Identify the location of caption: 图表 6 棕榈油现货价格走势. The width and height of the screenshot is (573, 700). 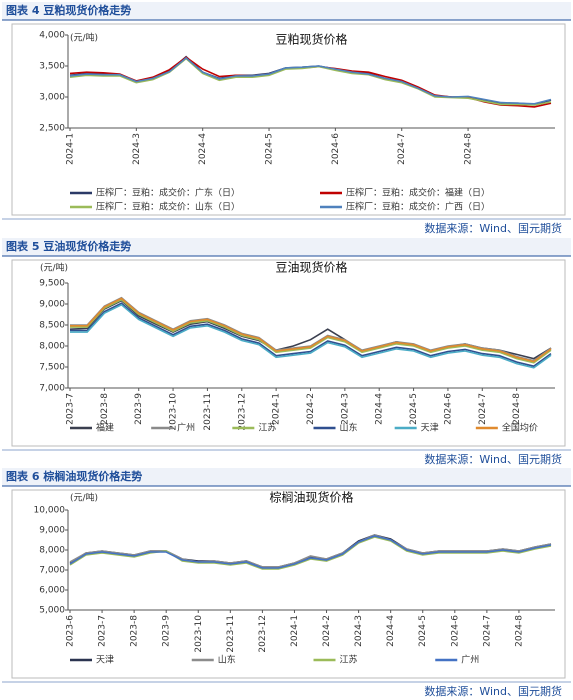
(74, 476).